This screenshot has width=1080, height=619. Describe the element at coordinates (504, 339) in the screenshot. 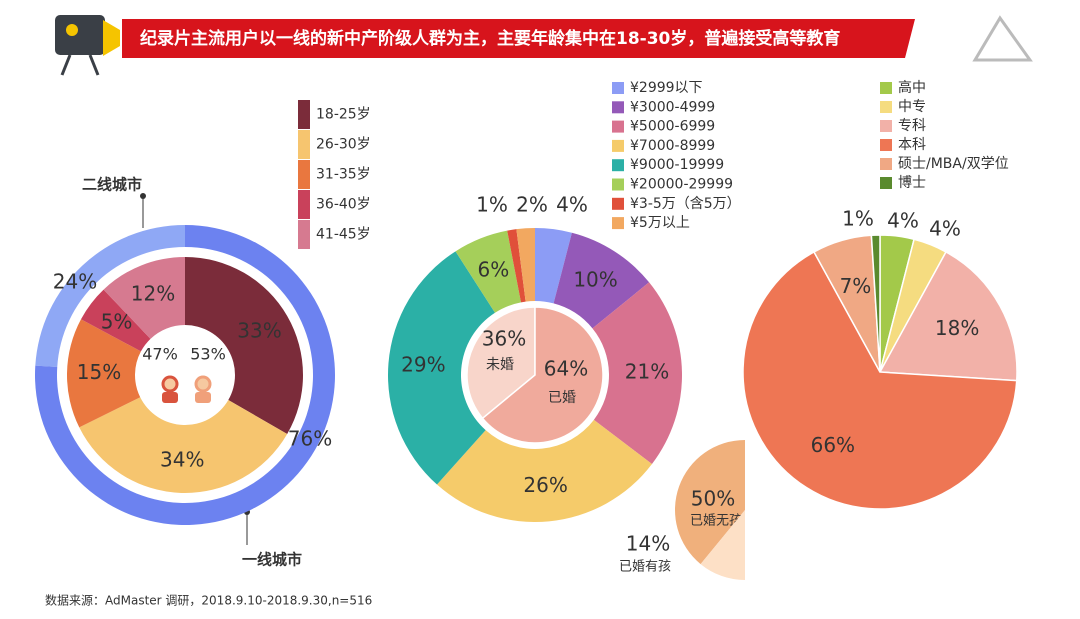

I see `value-label: 36%` at that location.